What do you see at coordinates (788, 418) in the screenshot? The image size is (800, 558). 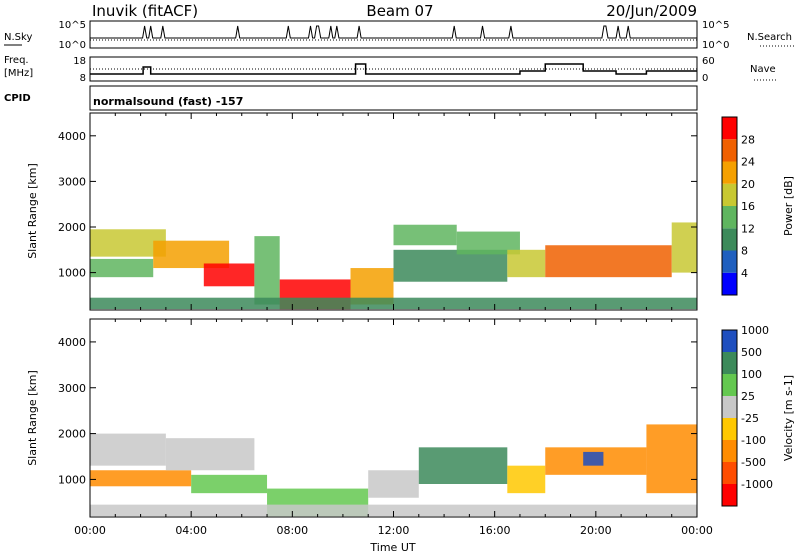 I see `velocity-colorbar-label: Velocity [m s-1]` at bounding box center [788, 418].